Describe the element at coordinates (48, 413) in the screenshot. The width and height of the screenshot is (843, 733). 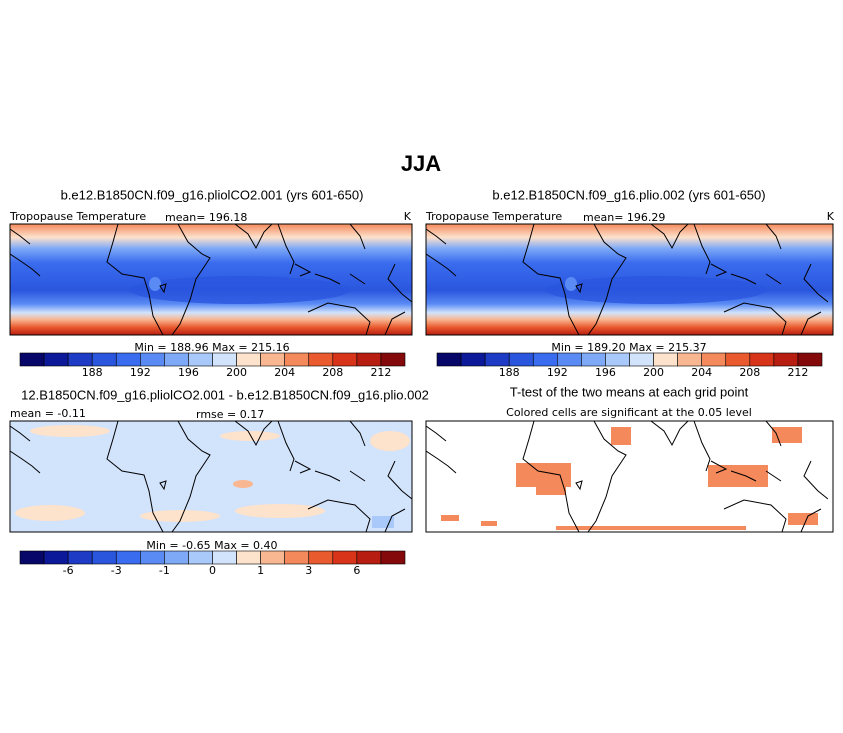
I see `panel-left: mean = -0.11` at that location.